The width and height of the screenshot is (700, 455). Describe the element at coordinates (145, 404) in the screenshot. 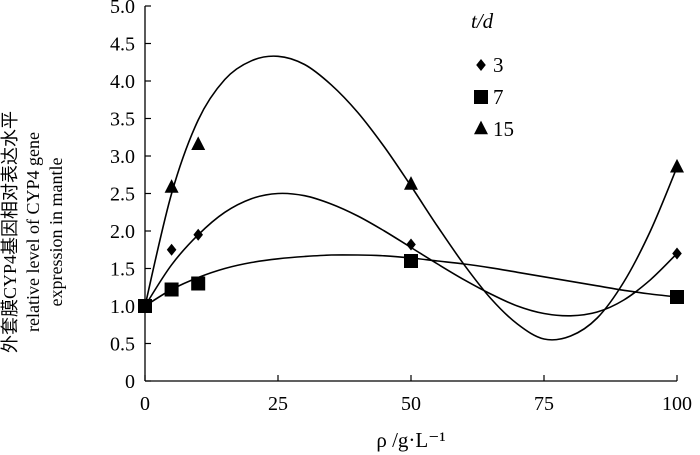

I see `x-tick-label: 0` at that location.